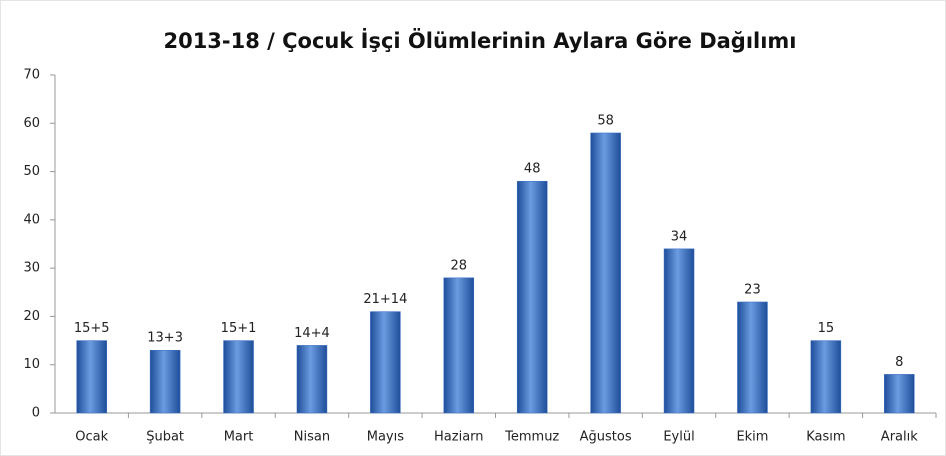 This screenshot has height=456, width=946. I want to click on x-tick-label: Haziarn, so click(459, 437).